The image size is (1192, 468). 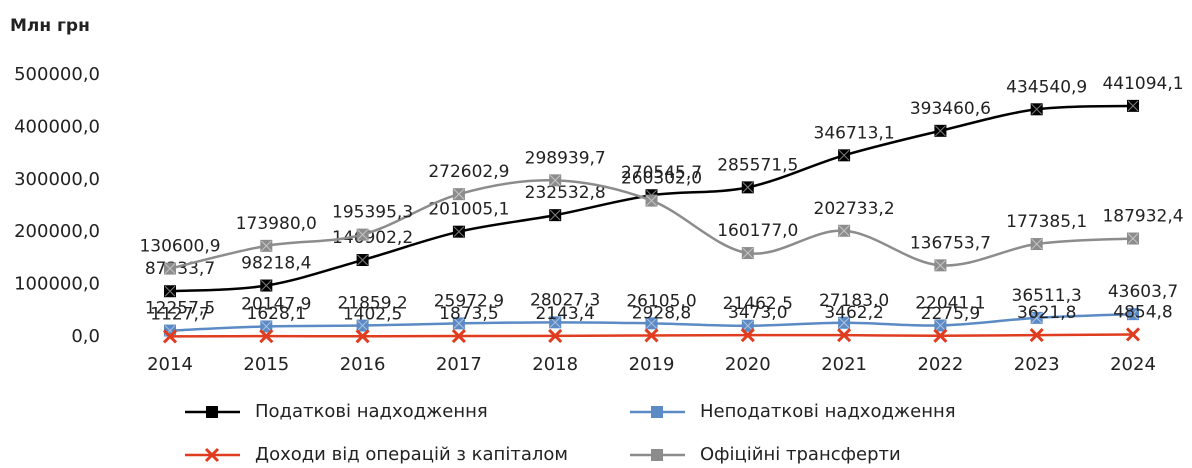 I want to click on data-label: 285571,5, so click(x=757, y=165).